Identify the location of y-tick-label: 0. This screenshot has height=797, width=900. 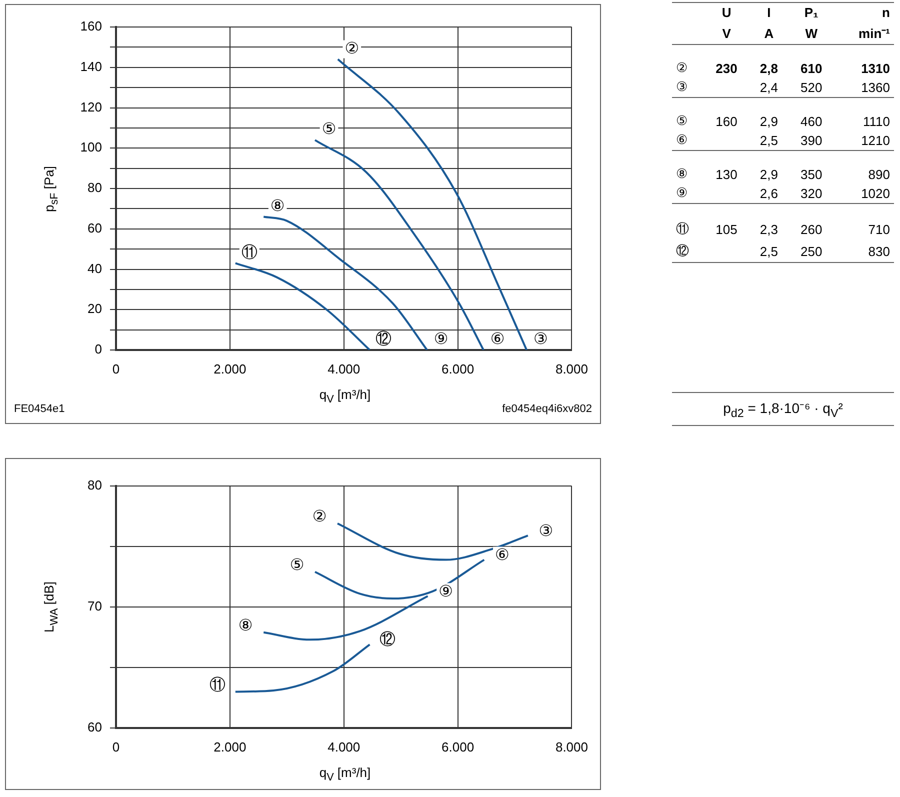
(98, 349).